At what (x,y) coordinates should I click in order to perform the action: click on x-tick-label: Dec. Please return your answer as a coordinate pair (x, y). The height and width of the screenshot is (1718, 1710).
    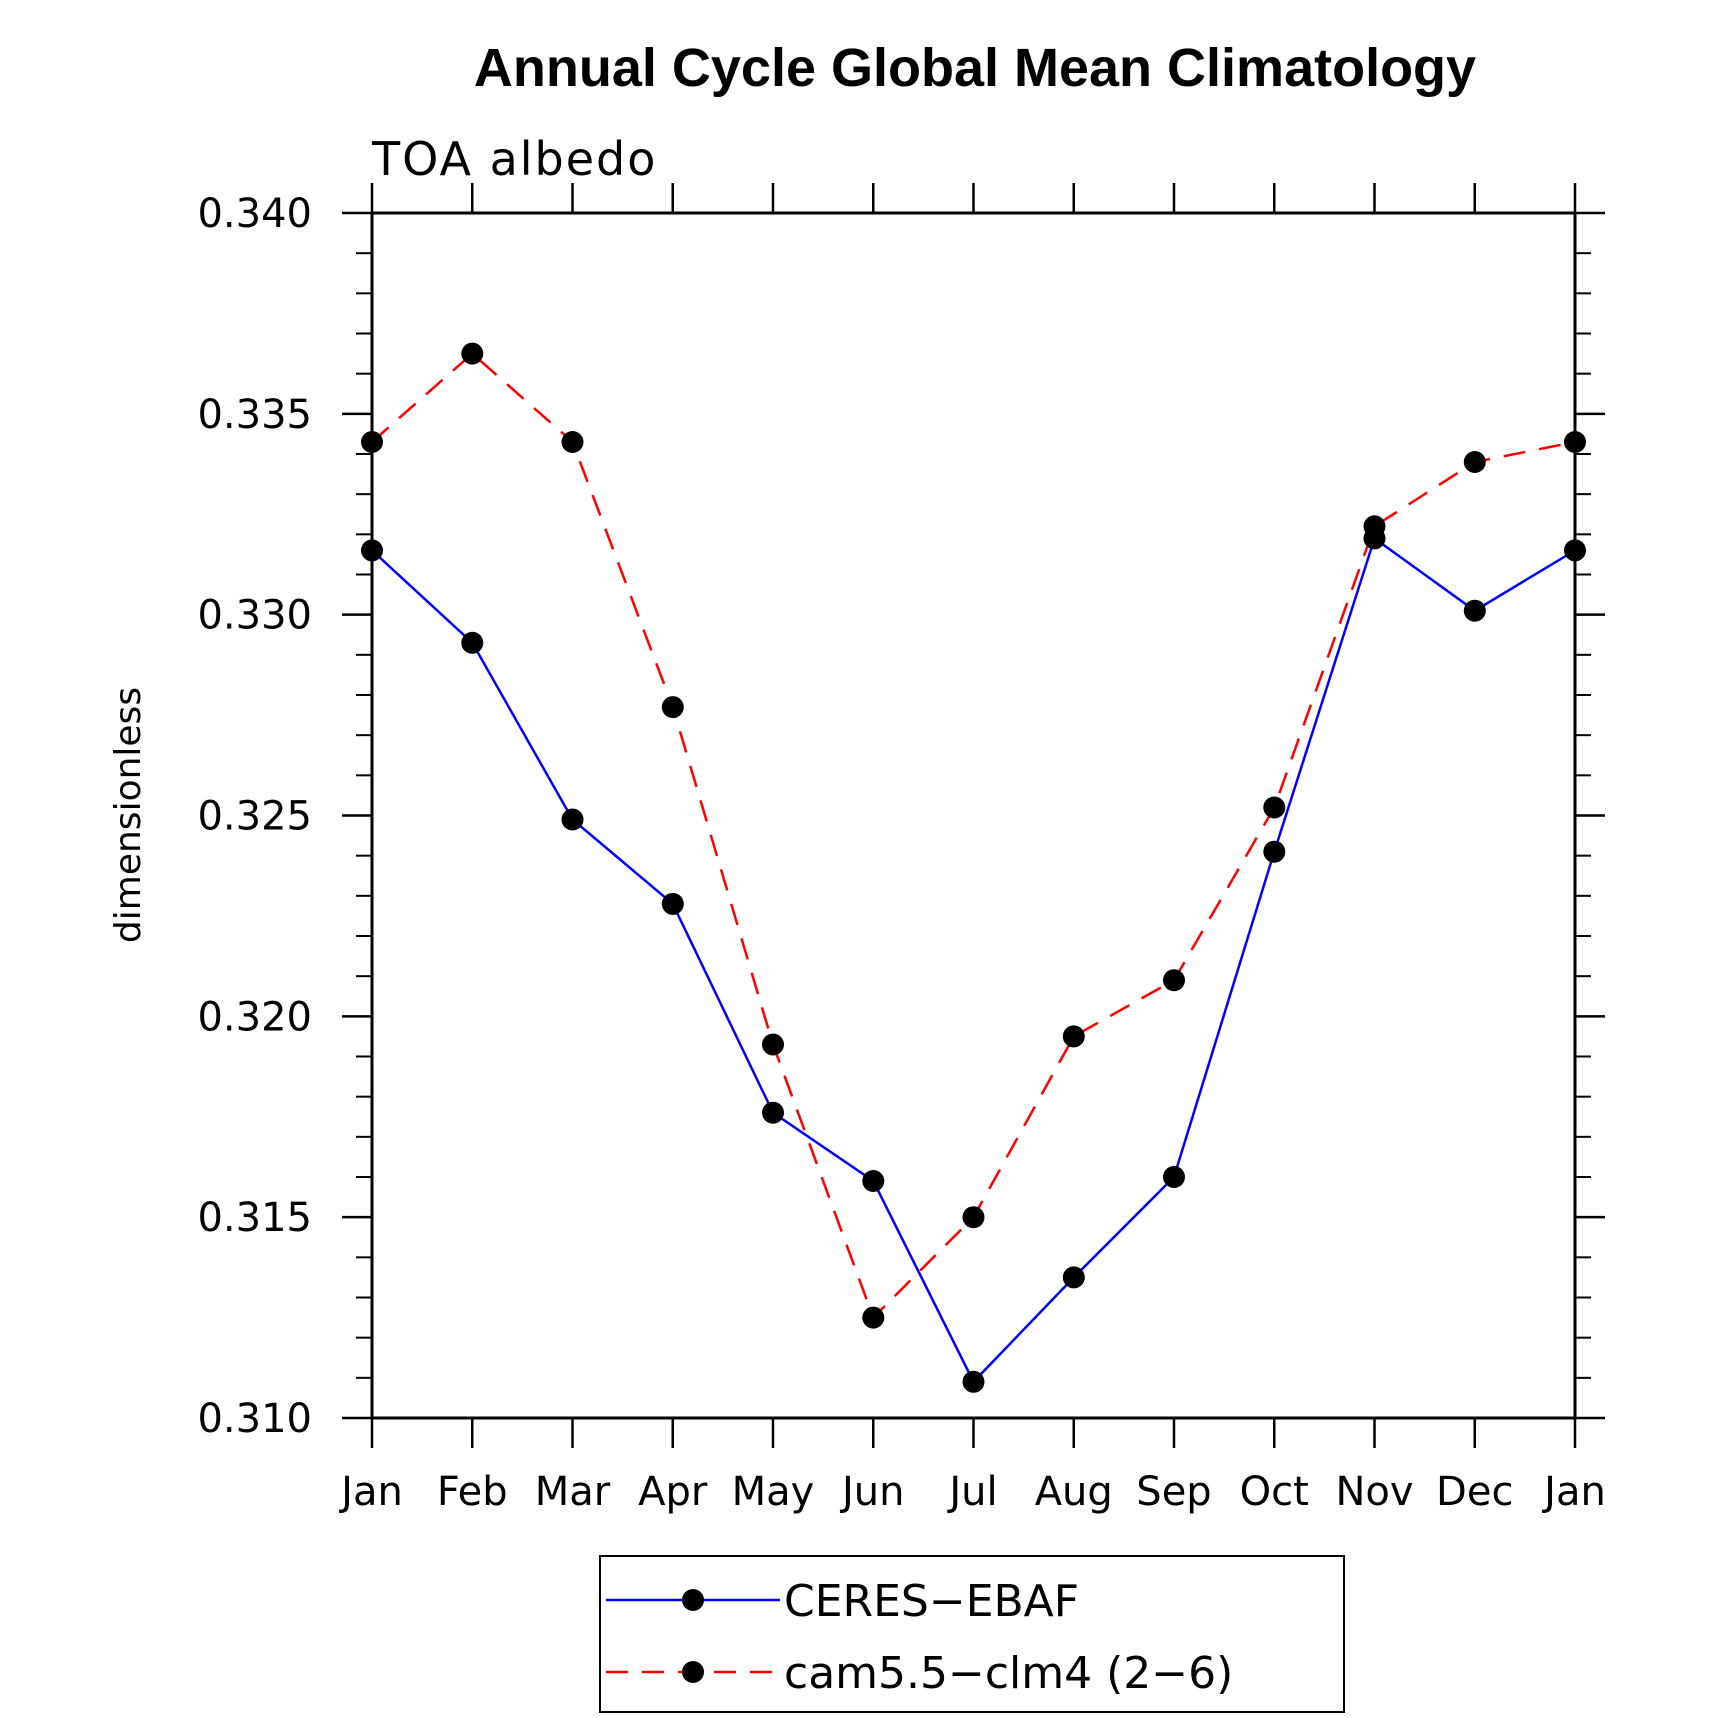
    Looking at the image, I should click on (1474, 1492).